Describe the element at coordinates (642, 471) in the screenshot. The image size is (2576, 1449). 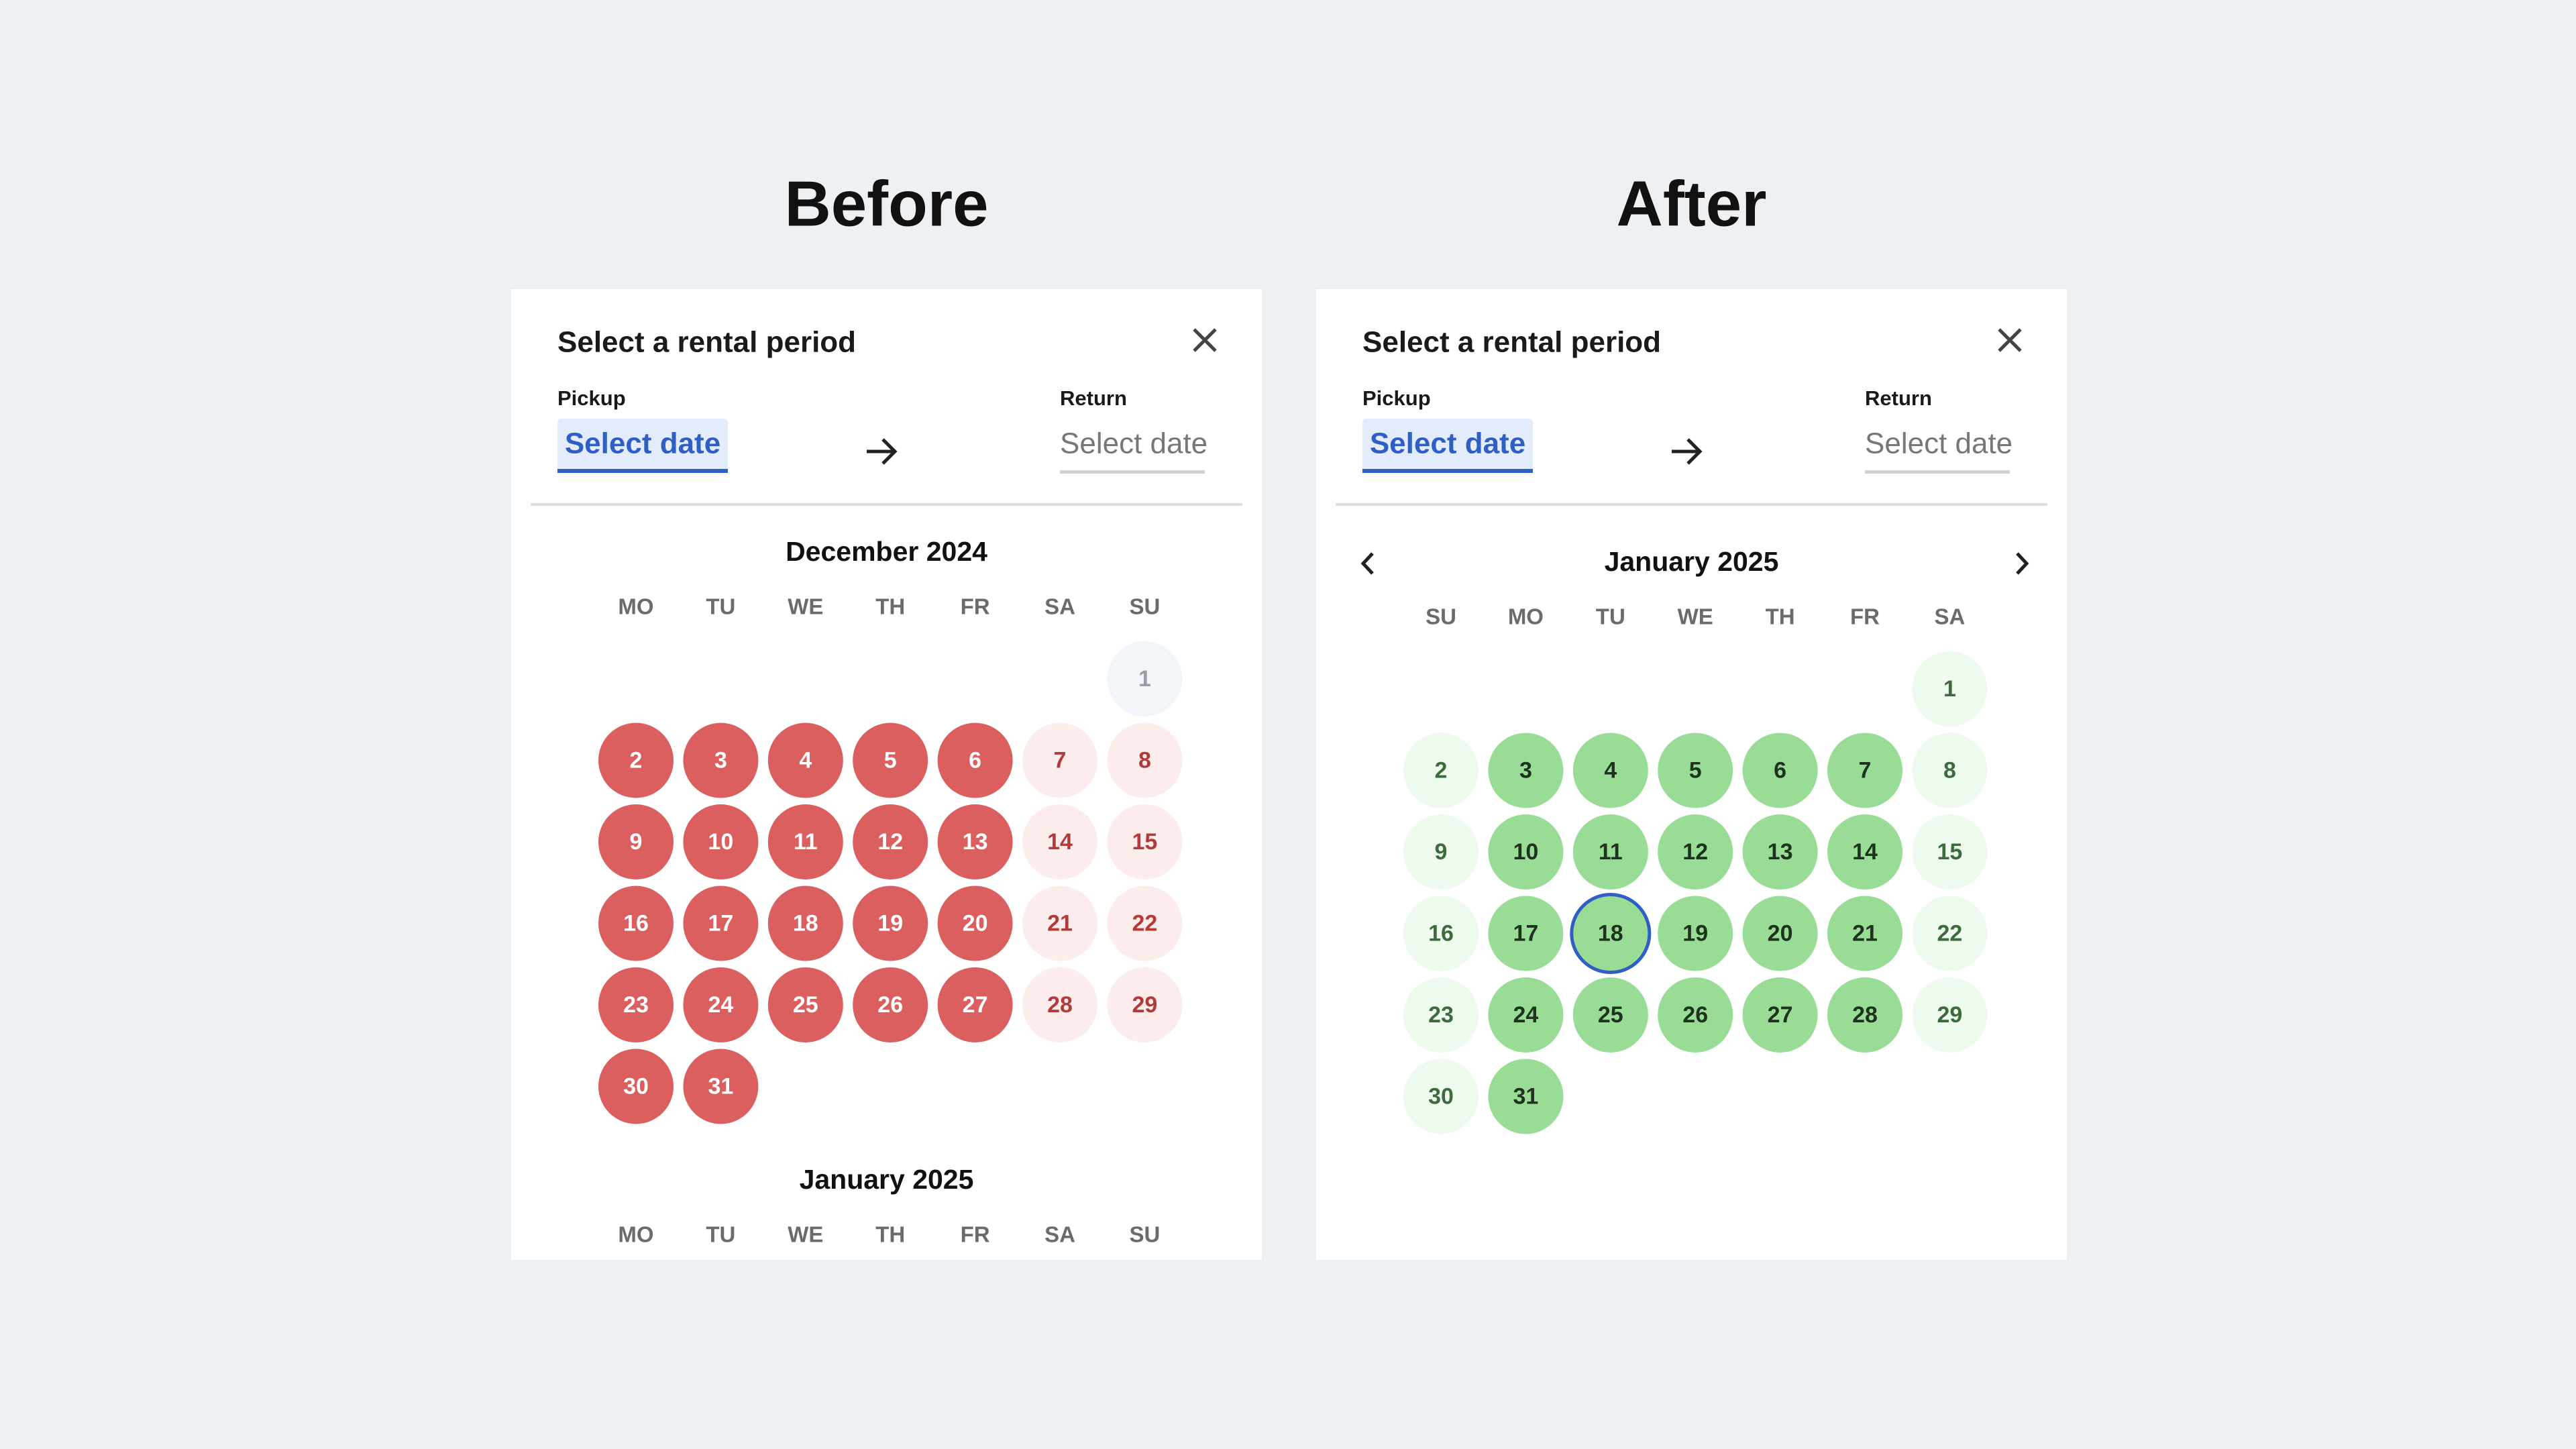
I see `pickup-underline` at that location.